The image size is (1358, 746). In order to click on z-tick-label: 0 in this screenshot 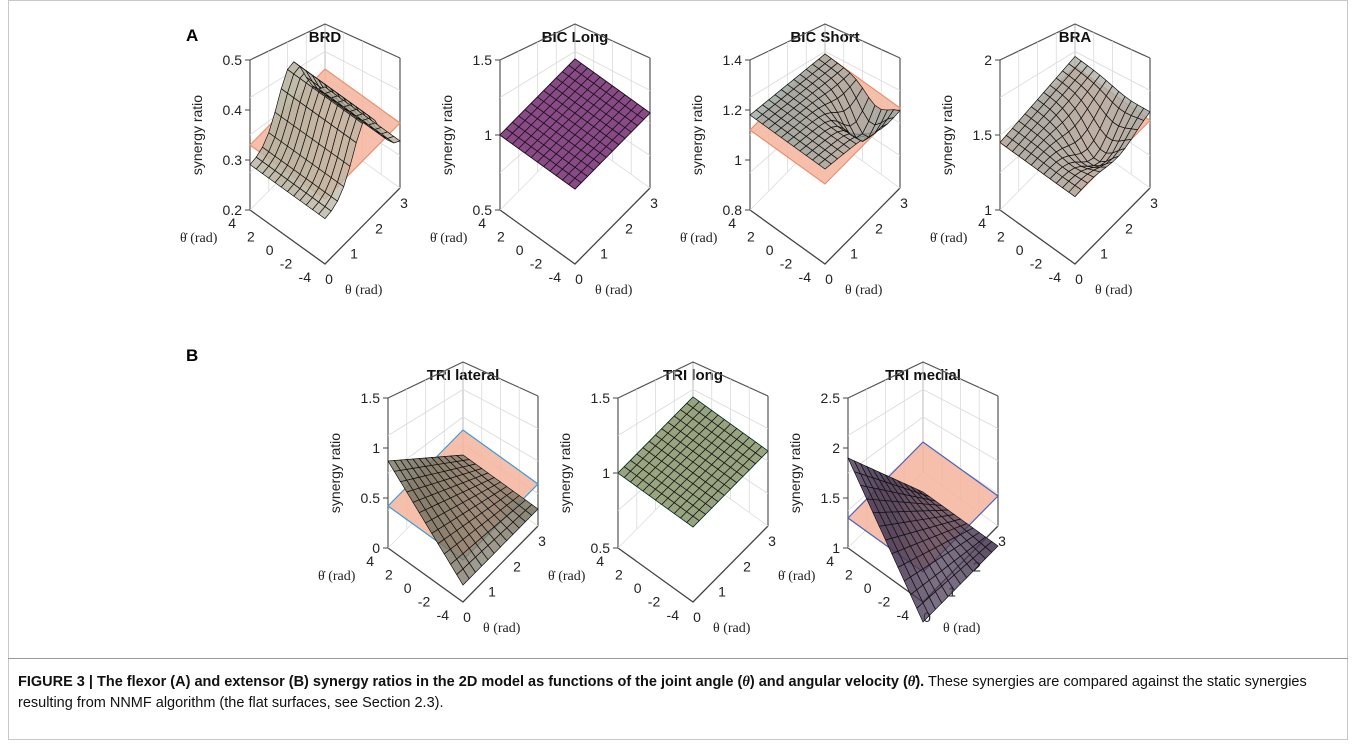, I will do `click(376, 548)`.